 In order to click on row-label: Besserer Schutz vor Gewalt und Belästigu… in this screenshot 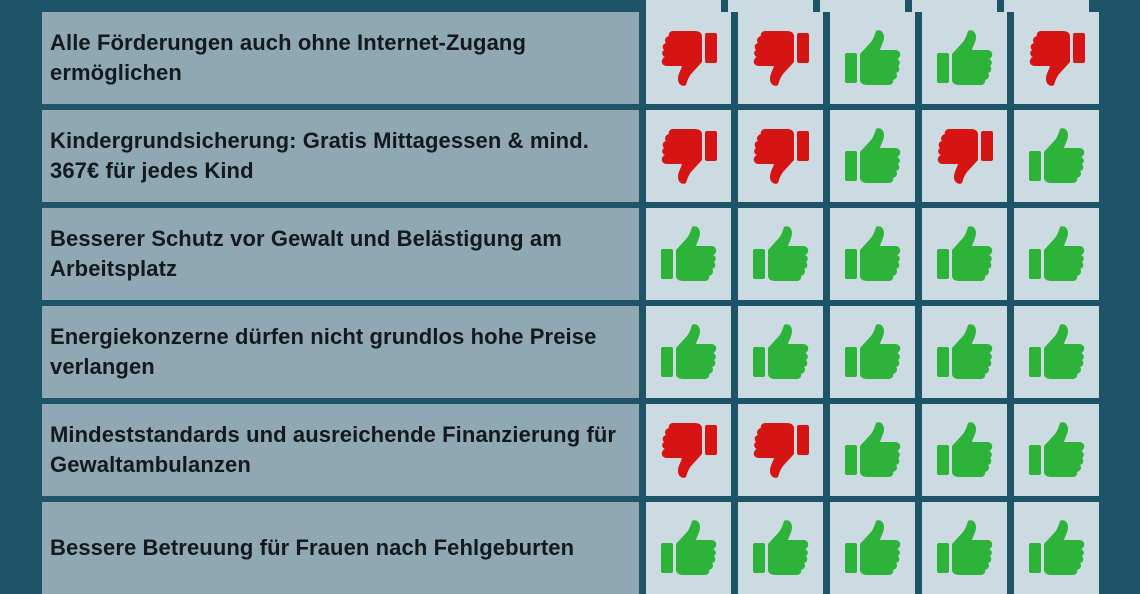, I will do `click(306, 253)`.